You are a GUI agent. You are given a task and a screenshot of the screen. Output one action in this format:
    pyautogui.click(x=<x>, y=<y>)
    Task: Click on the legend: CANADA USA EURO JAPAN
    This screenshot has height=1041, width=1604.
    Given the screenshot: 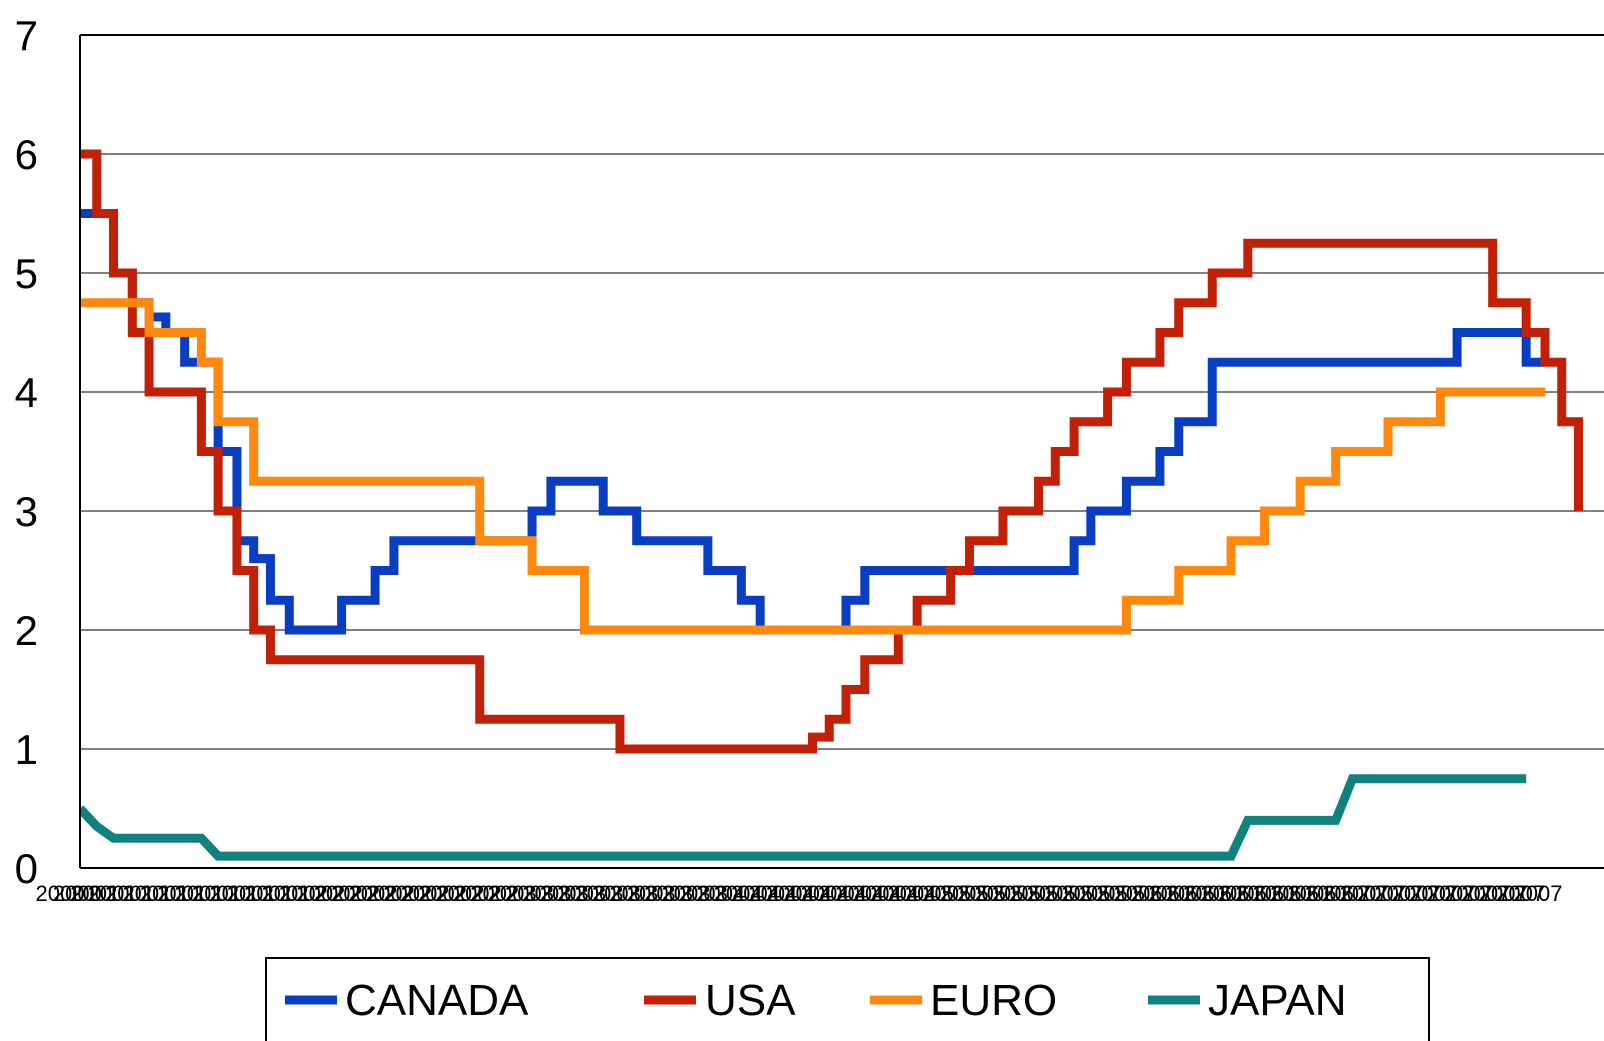 What is the action you would take?
    pyautogui.click(x=847, y=999)
    